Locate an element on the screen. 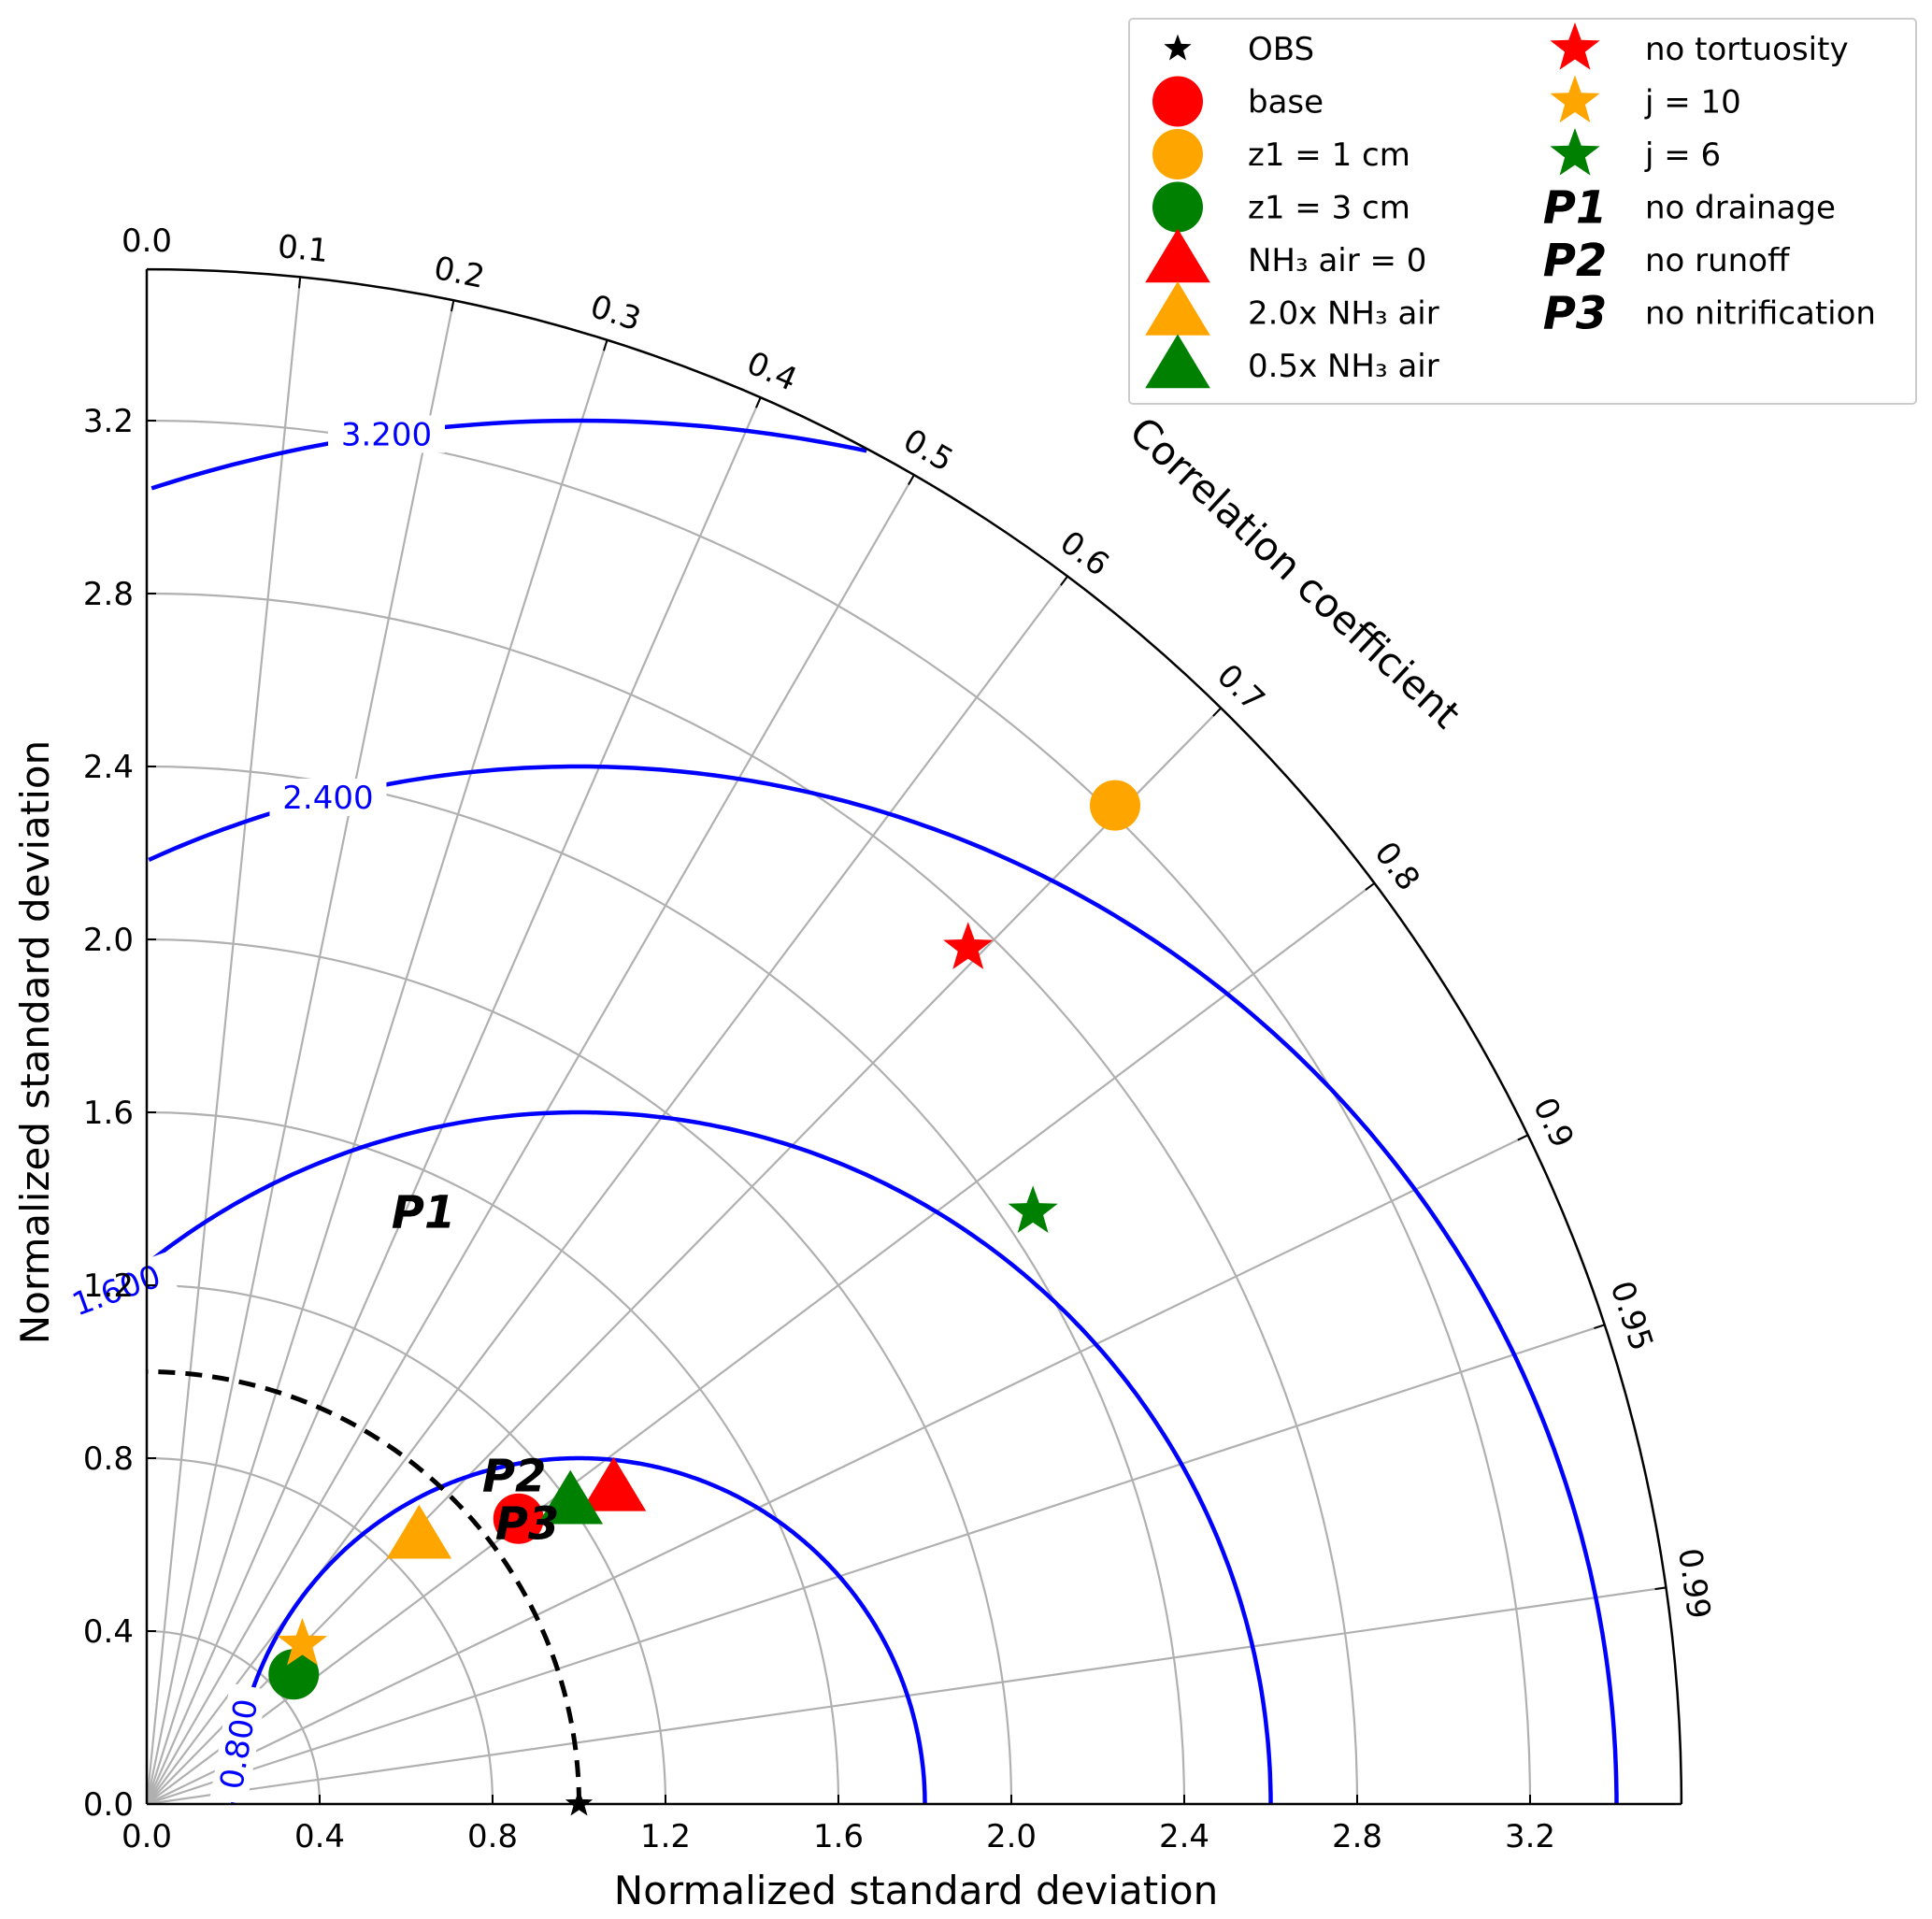 The width and height of the screenshot is (1932, 1919). legend-entry-label: 0.5x NH₃ air is located at coordinates (1343, 366).